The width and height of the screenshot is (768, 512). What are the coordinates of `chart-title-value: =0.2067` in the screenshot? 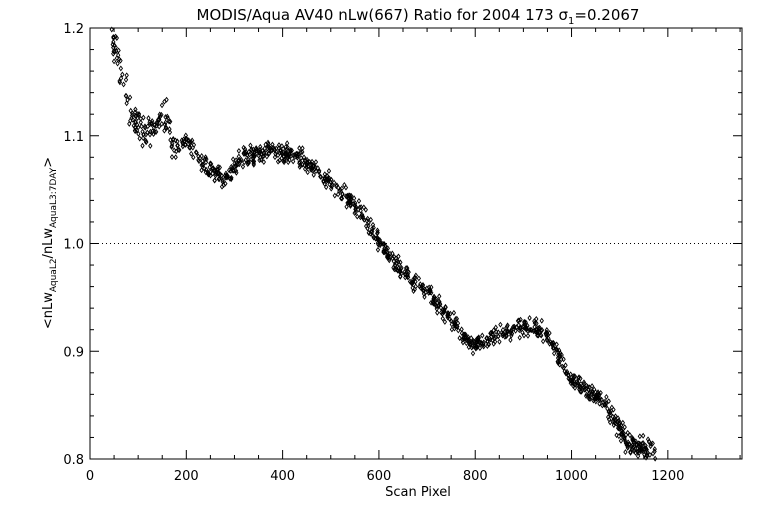 It's located at (606, 15).